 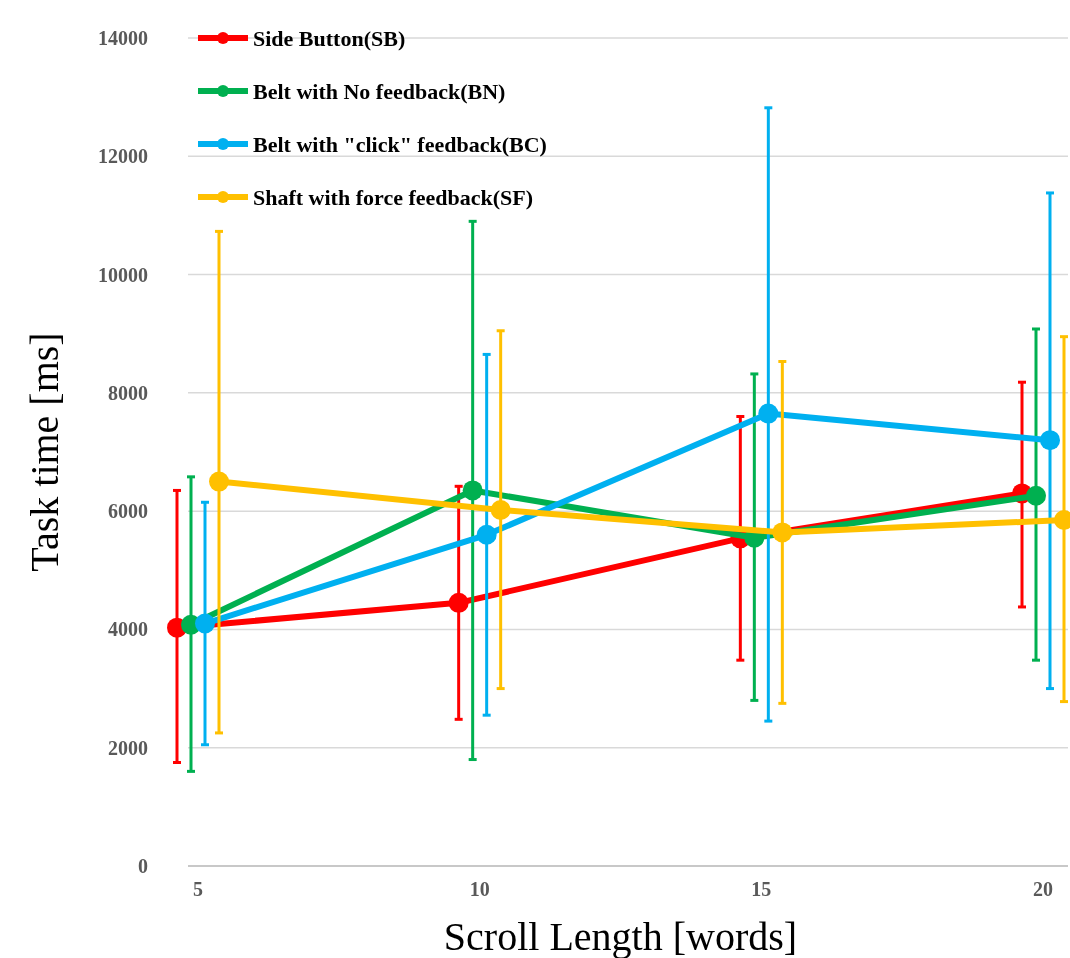 What do you see at coordinates (123, 274) in the screenshot?
I see `y-tick-label: 10000` at bounding box center [123, 274].